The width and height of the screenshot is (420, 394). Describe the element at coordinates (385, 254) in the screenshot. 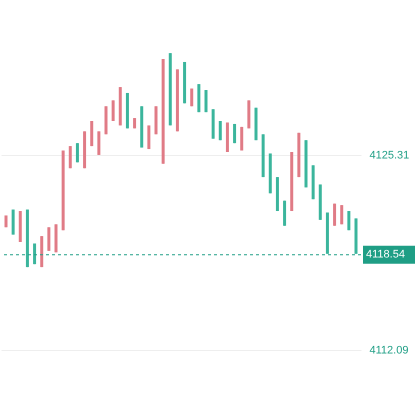

I see `ref-line-label: 4118.54` at that location.